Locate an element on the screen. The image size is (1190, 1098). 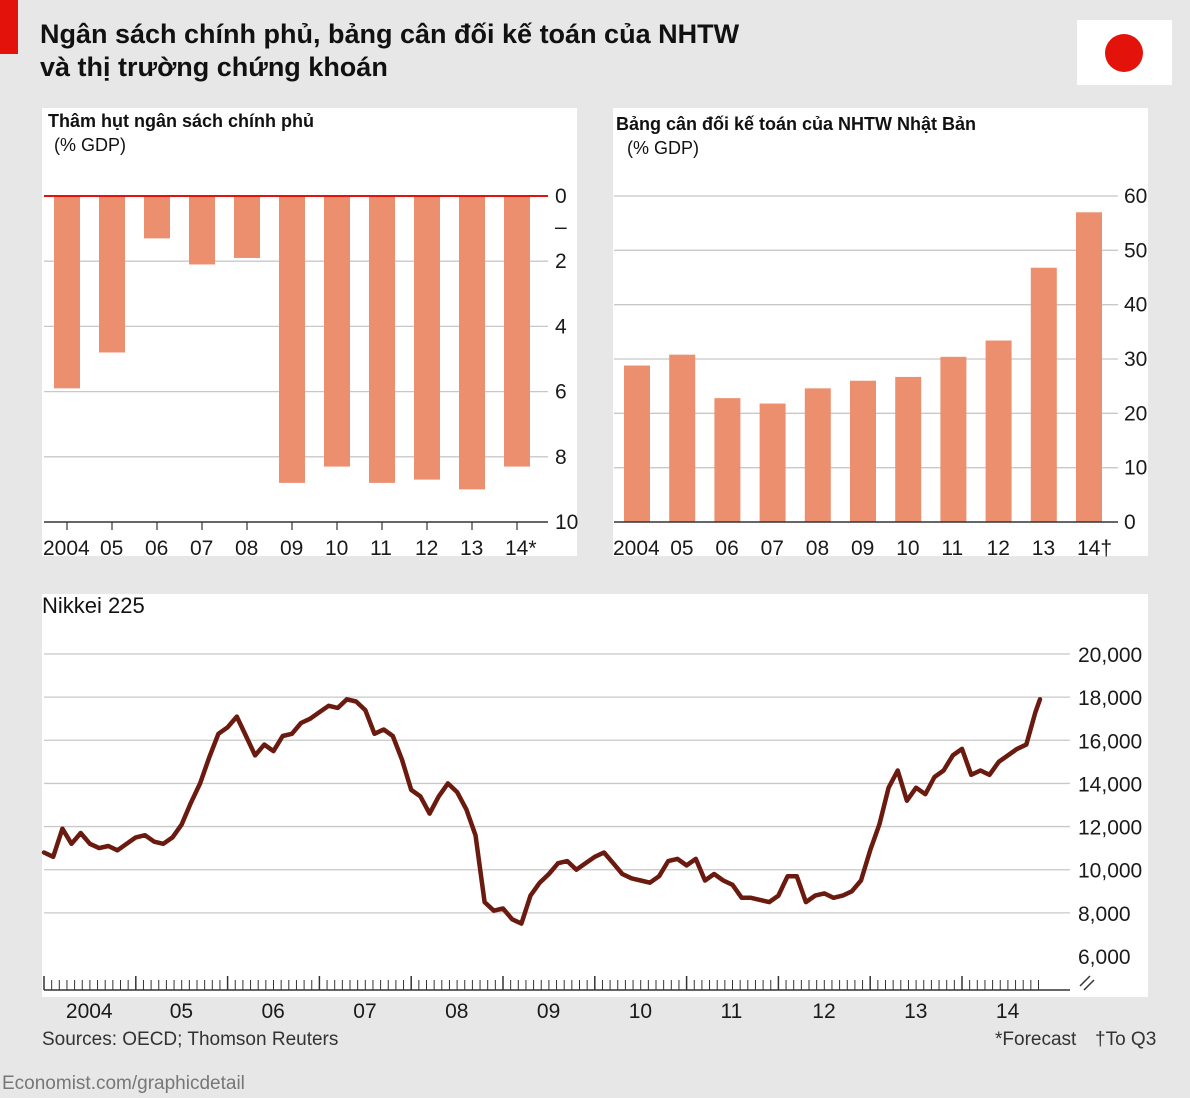
axis-break-icon is located at coordinates (1087, 983).